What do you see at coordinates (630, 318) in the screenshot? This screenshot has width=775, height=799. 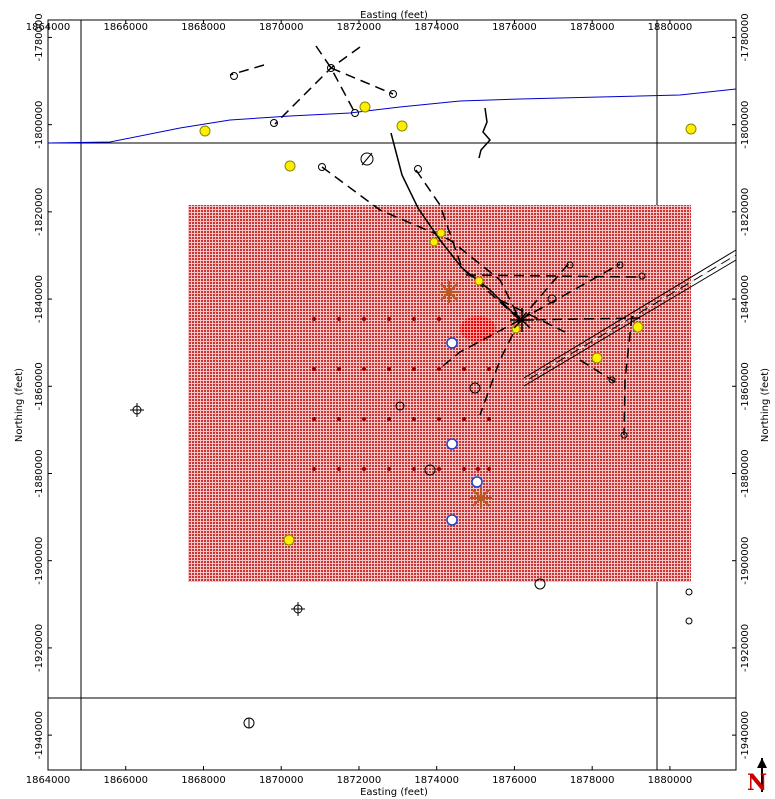 I see `pipeline-lines` at bounding box center [630, 318].